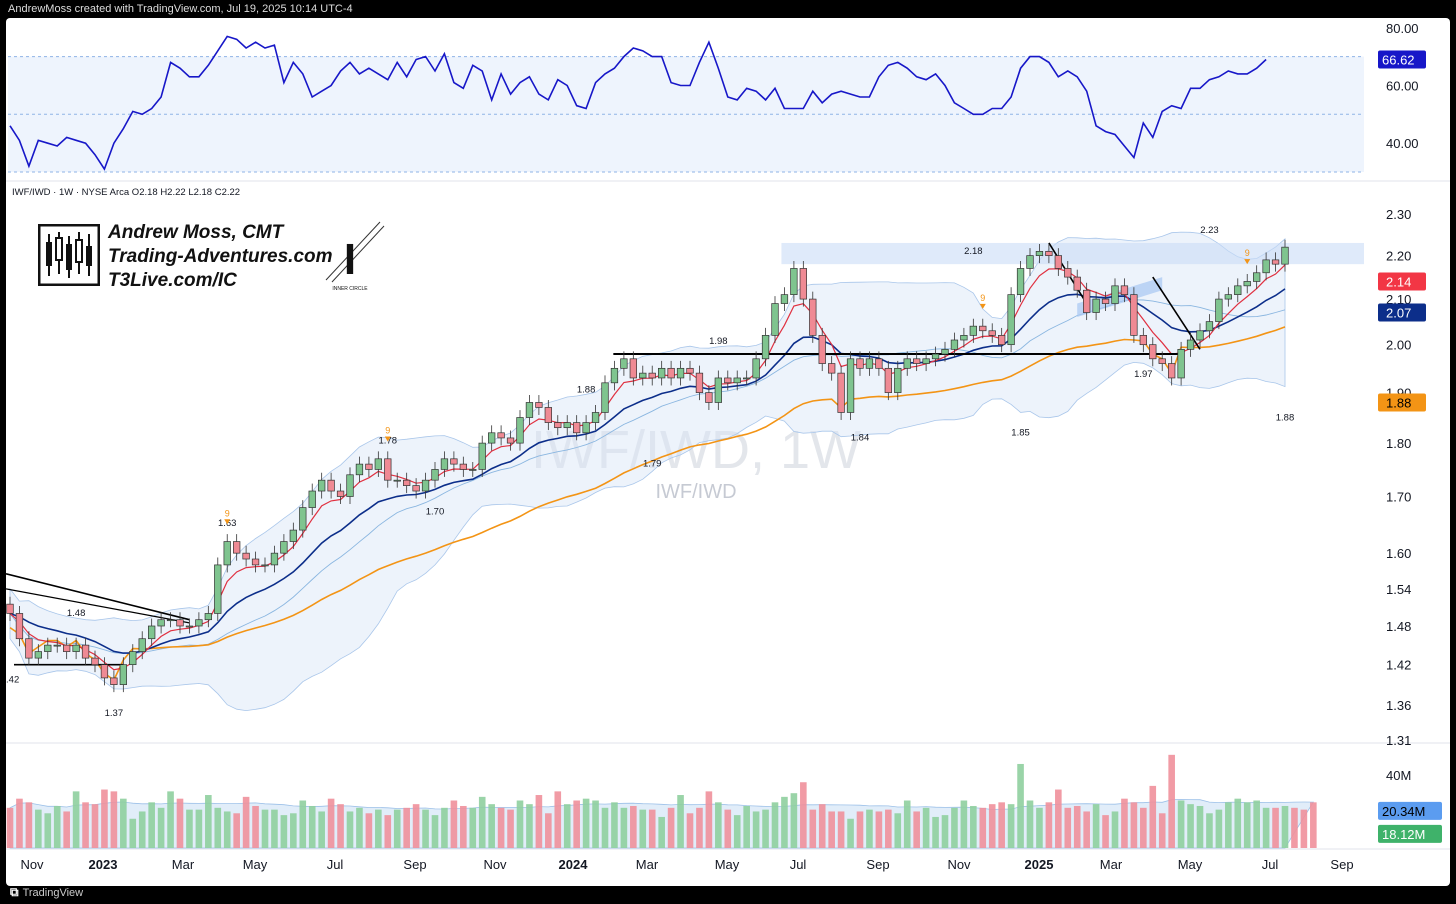 Image resolution: width=1456 pixels, height=904 pixels. I want to click on price-tick-label: 1.36, so click(1398, 705).